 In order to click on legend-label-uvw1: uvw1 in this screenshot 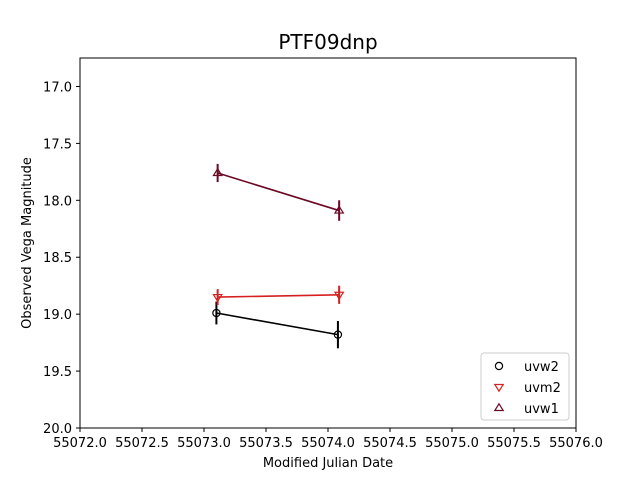, I will do `click(541, 409)`.